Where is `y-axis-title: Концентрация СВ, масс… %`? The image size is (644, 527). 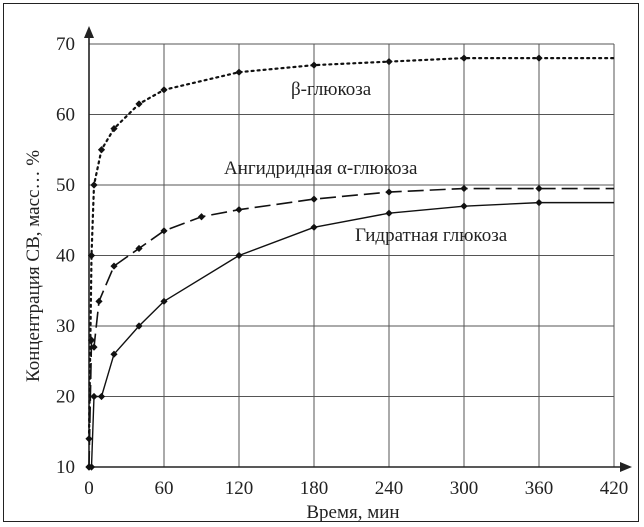 y-axis-title: Концентрация СВ, масс… % is located at coordinates (33, 266).